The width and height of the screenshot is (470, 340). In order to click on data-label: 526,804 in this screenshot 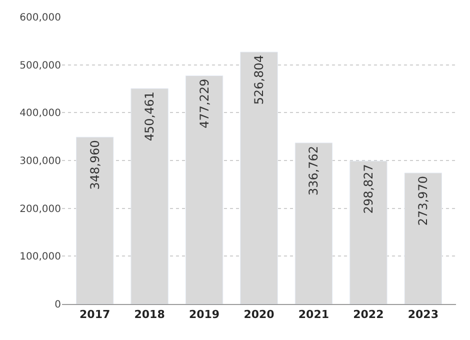, I will do `click(259, 80)`.